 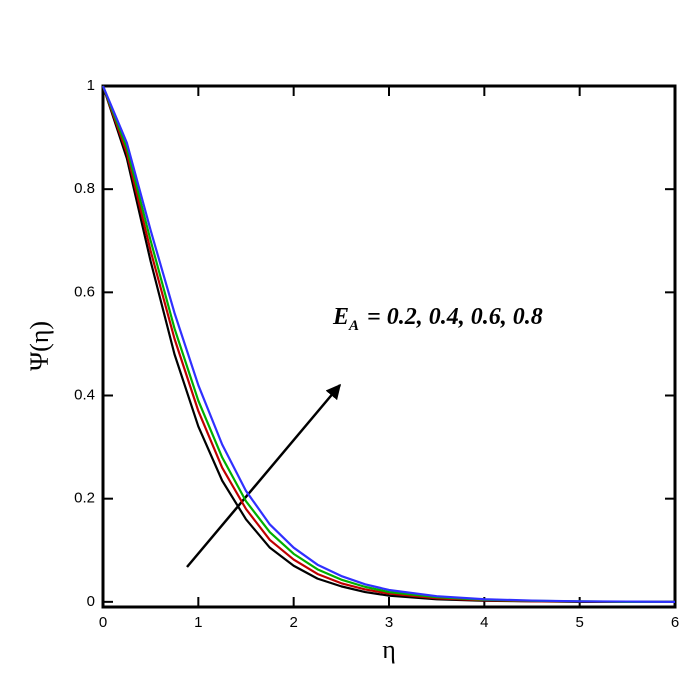 I want to click on annotation-symbol: E, so click(x=340, y=317).